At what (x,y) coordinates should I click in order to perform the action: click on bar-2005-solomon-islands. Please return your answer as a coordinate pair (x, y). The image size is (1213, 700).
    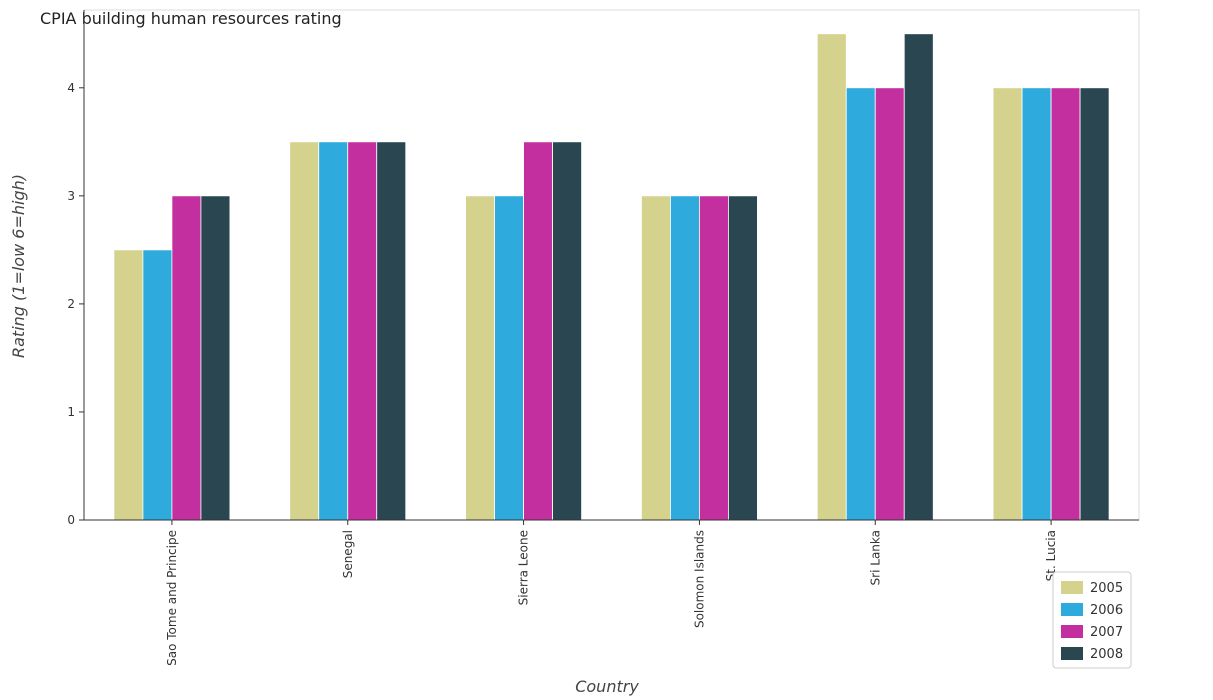
    Looking at the image, I should click on (656, 358).